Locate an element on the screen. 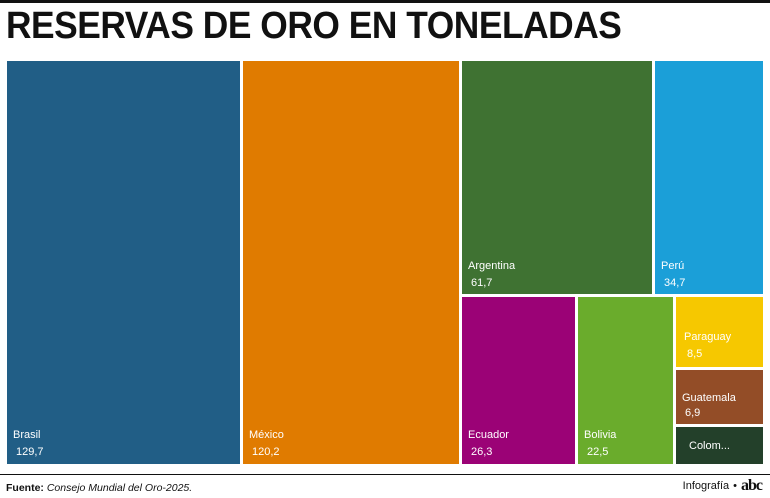 The height and width of the screenshot is (498, 770). tile-value-paraguay: 8,5 is located at coordinates (694, 354).